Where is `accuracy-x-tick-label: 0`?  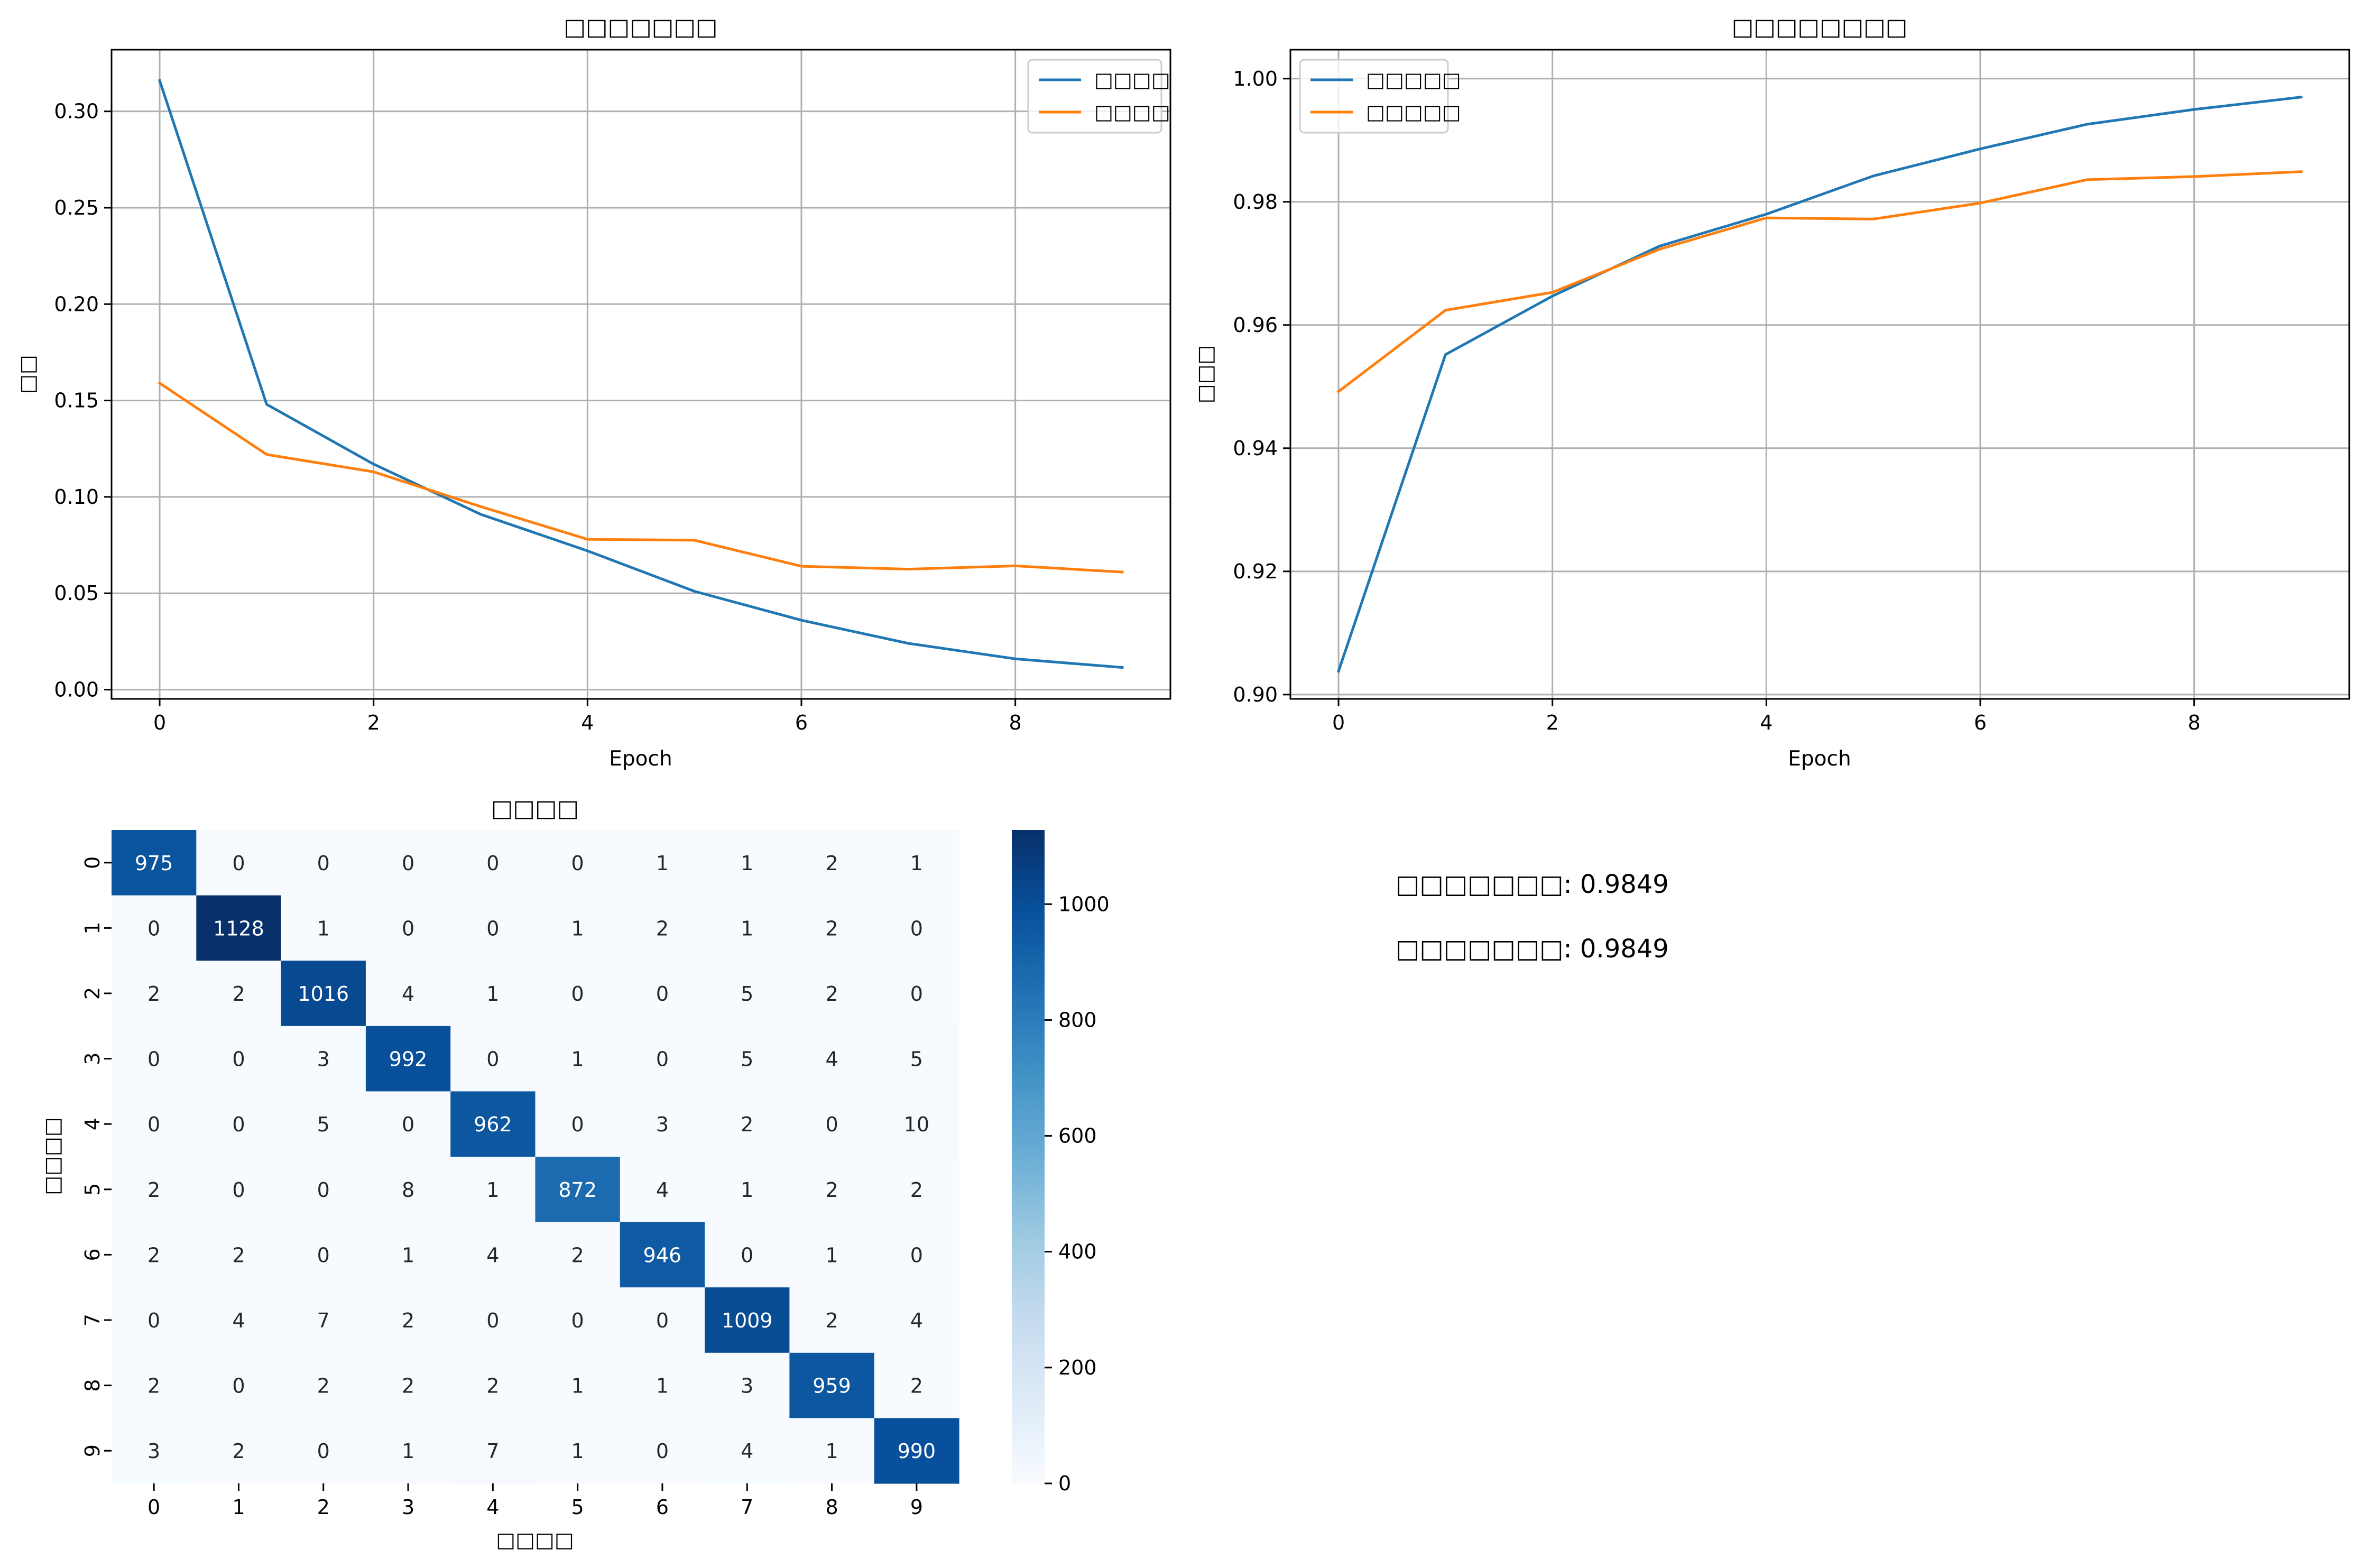
accuracy-x-tick-label: 0 is located at coordinates (1338, 722).